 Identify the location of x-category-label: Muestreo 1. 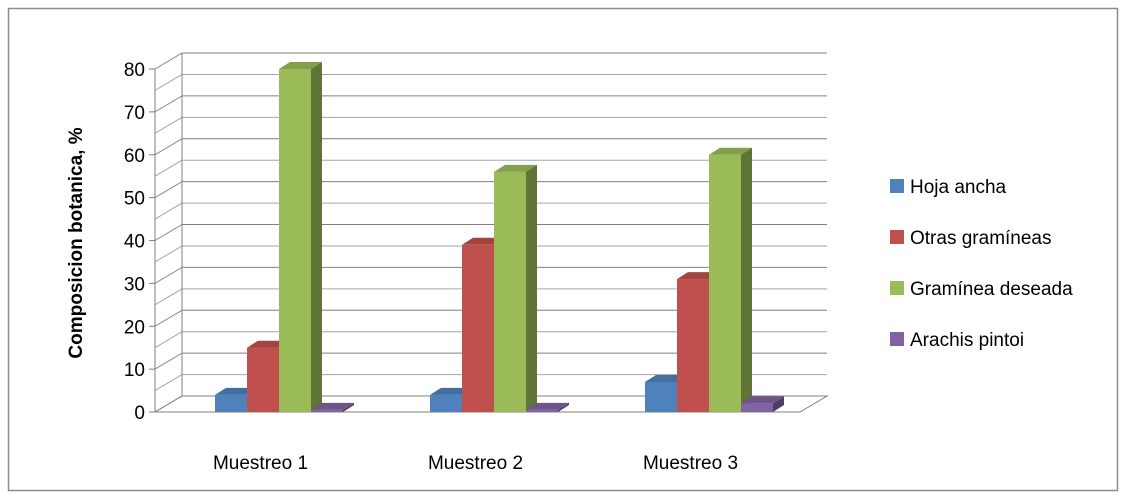
(260, 463).